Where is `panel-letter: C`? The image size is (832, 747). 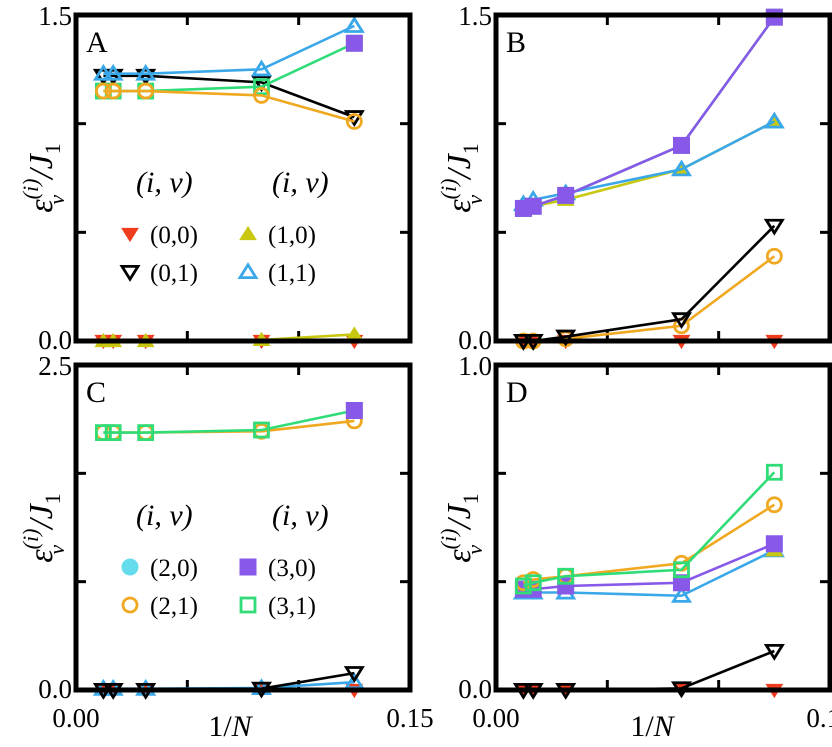
panel-letter: C is located at coordinates (96, 392).